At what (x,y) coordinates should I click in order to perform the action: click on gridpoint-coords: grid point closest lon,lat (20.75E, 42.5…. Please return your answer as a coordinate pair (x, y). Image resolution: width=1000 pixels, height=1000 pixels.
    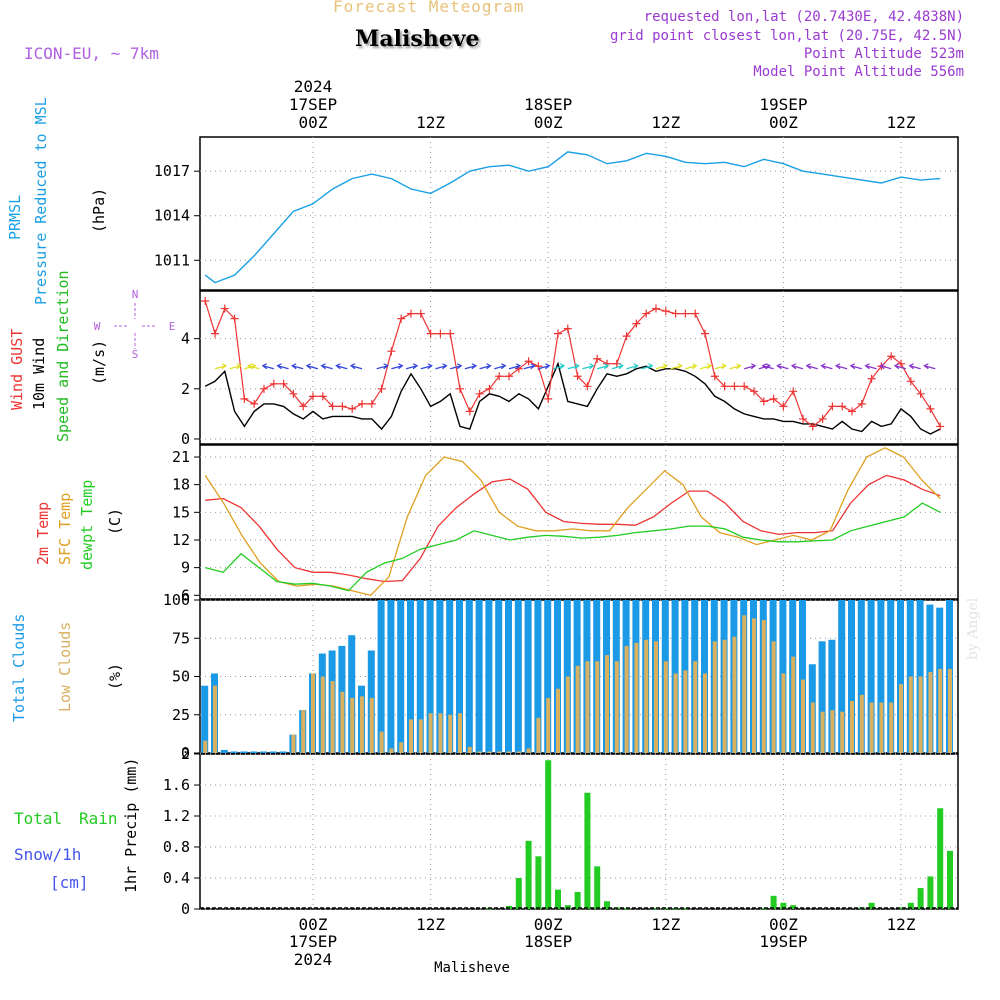
    Looking at the image, I should click on (786, 36).